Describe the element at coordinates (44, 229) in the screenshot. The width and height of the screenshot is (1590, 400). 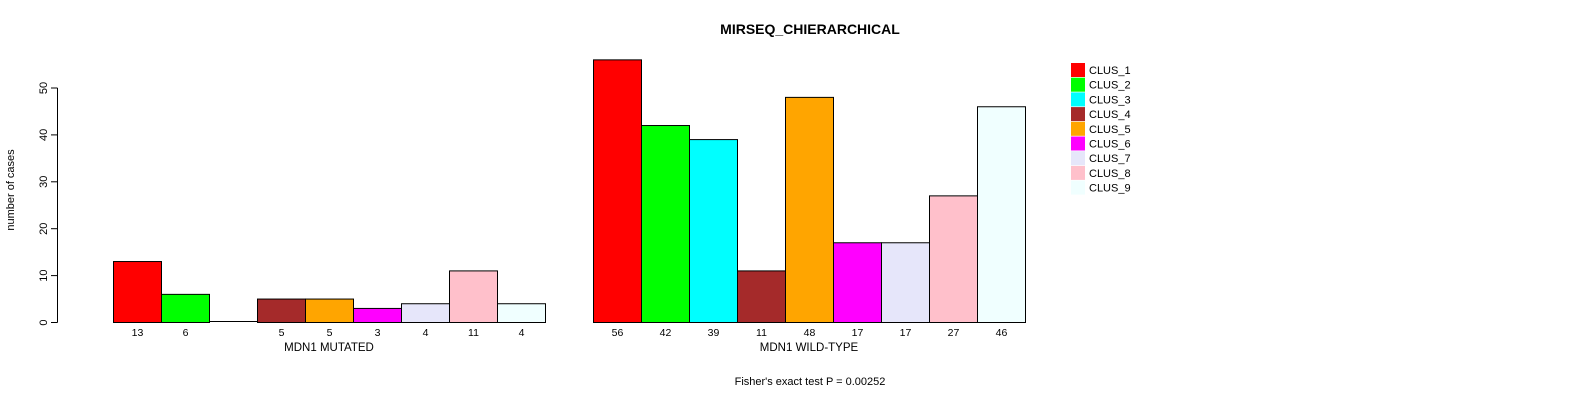
I see `y-tick-label: 20` at that location.